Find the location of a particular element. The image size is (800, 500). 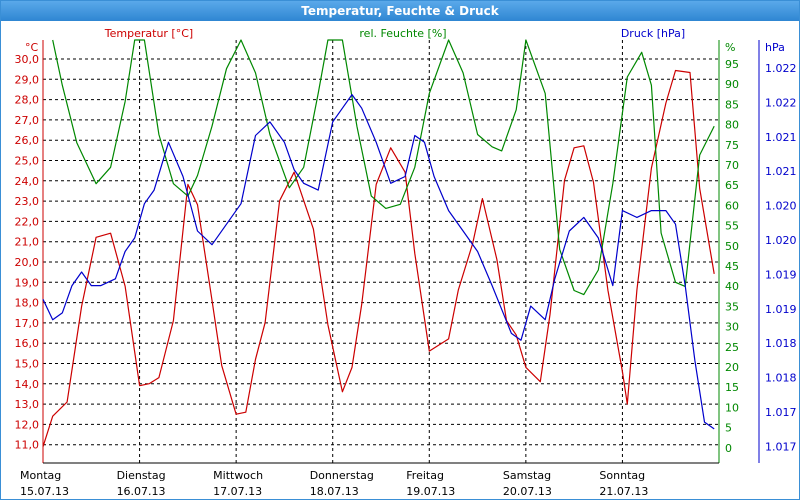

humidity-axis-title: rel. Feuchte [%] is located at coordinates (402, 33).